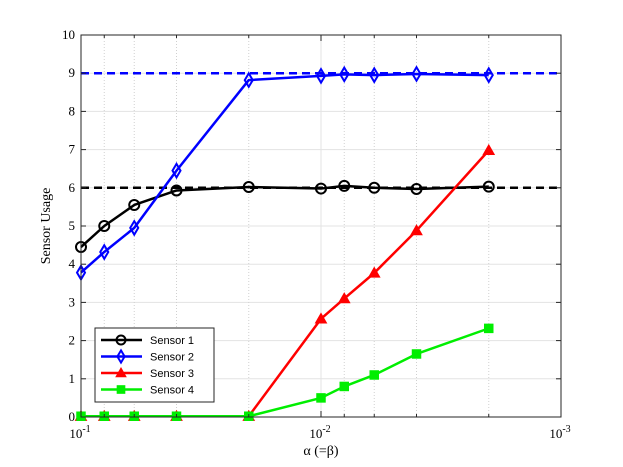  I want to click on y-tick-label: 8, so click(72, 110).